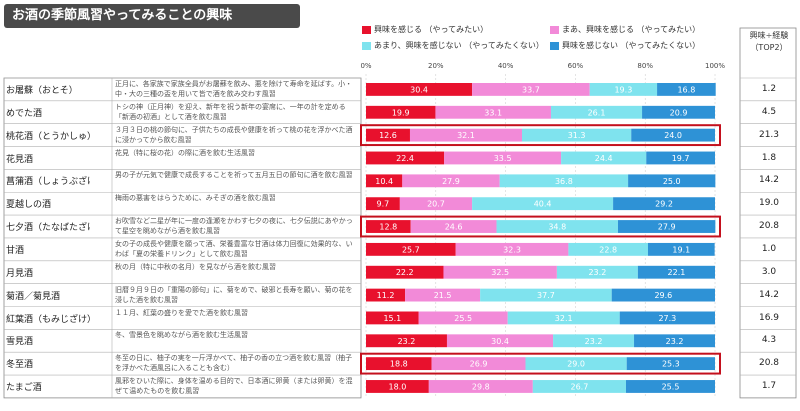 This screenshot has width=800, height=411. I want to click on row-category-label: めでた酒, so click(24, 113).